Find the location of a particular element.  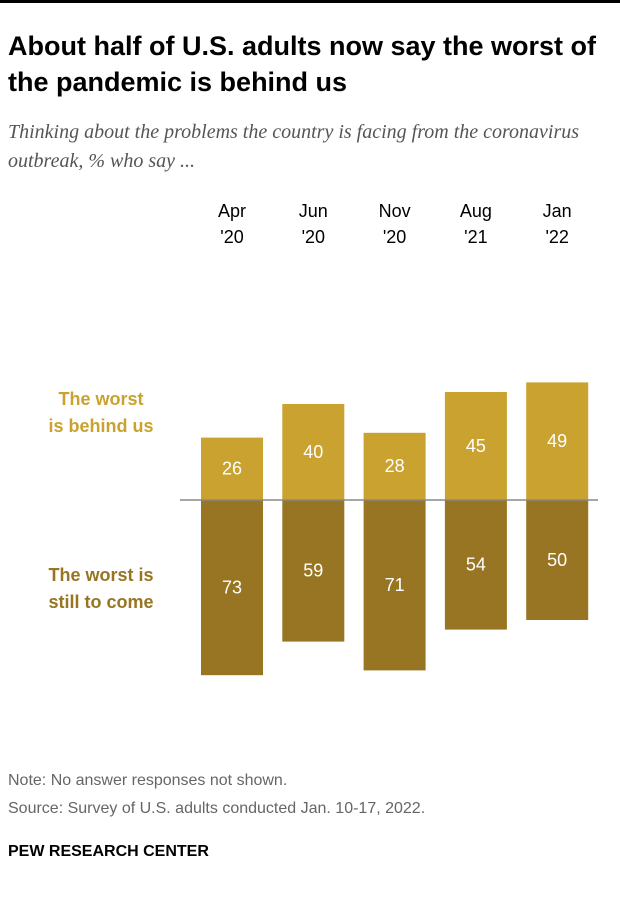

x-category-label: Jun '20 is located at coordinates (313, 224).